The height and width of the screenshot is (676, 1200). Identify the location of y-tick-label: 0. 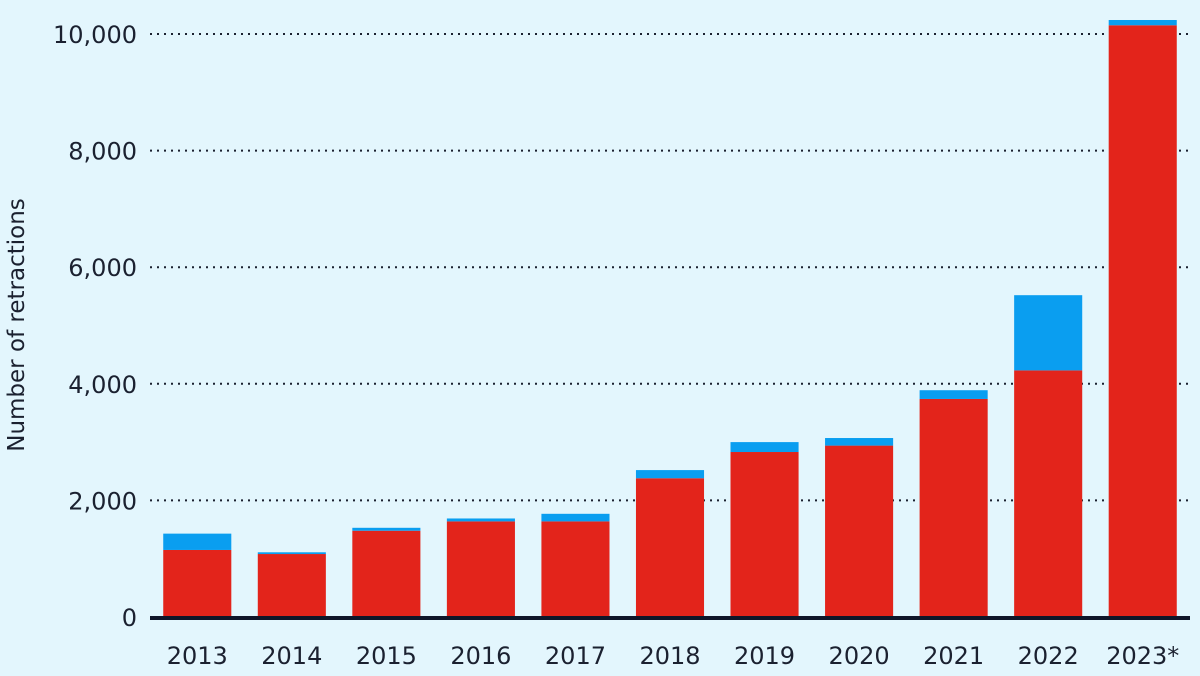
(129, 618).